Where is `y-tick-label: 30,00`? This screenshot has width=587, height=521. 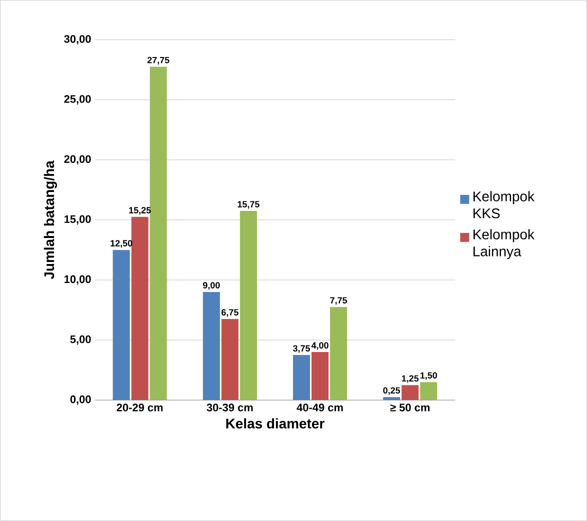
y-tick-label: 30,00 is located at coordinates (77, 39).